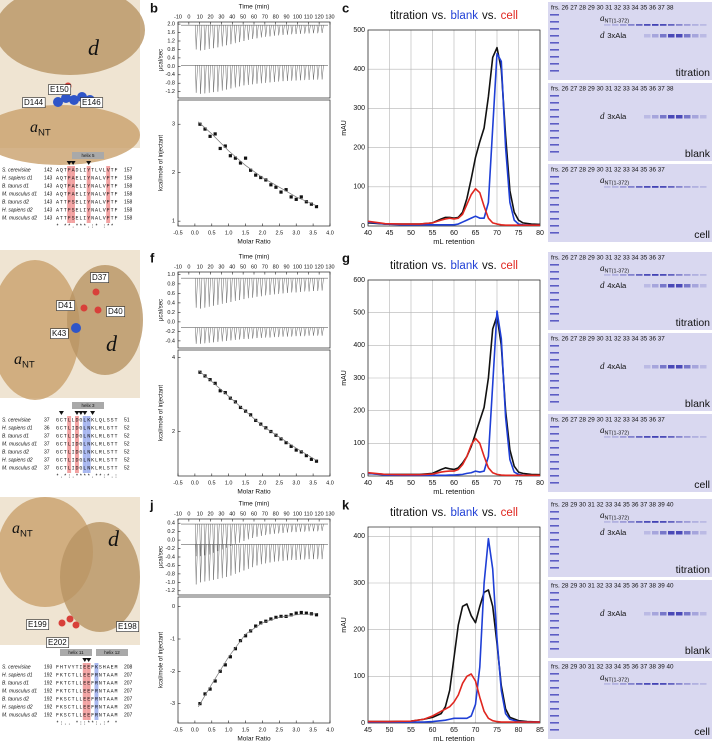  What do you see at coordinates (171, 25) in the screenshot?
I see `y-tick-label: 2.0` at bounding box center [171, 25].